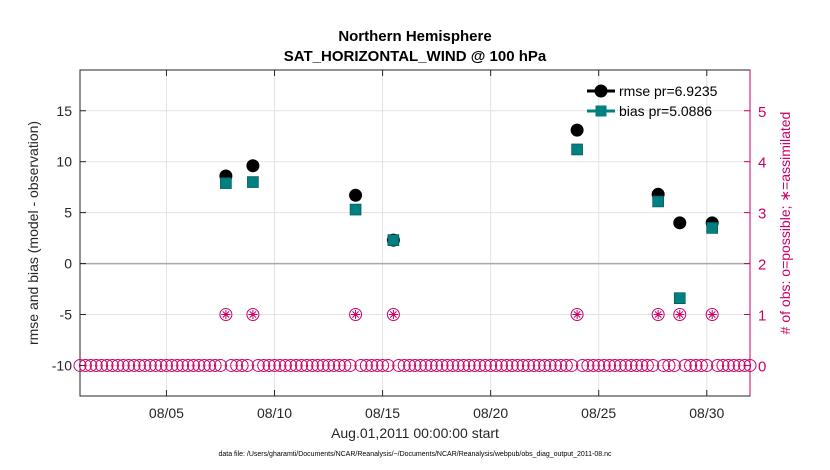 This screenshot has width=830, height=470. What do you see at coordinates (706, 413) in the screenshot?
I see `x-tick-label: 08/30` at bounding box center [706, 413].